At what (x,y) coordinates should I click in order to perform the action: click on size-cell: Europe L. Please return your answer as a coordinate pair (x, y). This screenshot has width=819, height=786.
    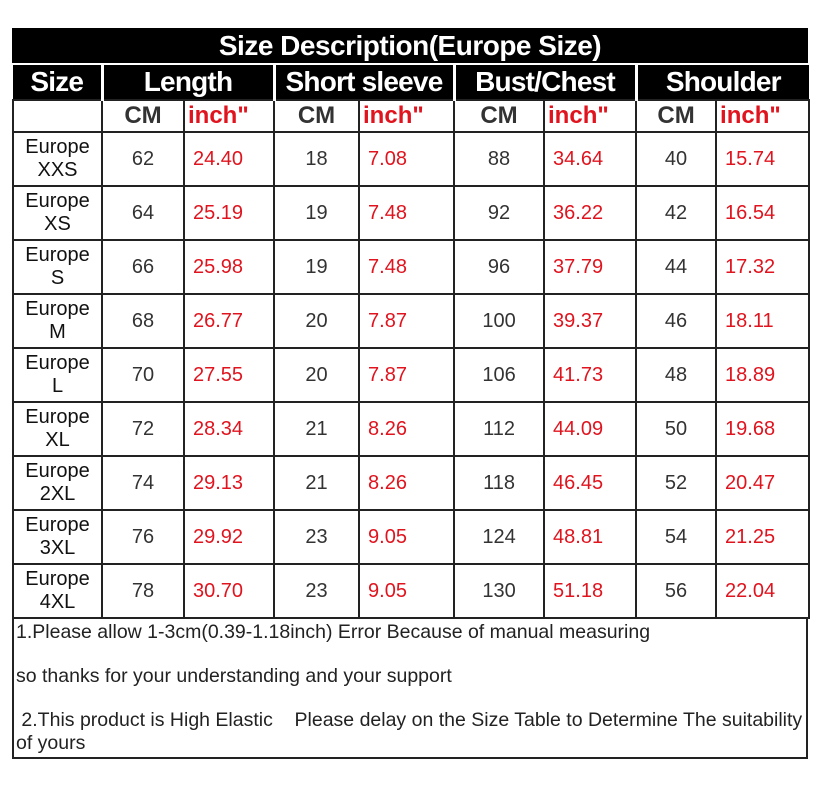
    Looking at the image, I should click on (57, 375).